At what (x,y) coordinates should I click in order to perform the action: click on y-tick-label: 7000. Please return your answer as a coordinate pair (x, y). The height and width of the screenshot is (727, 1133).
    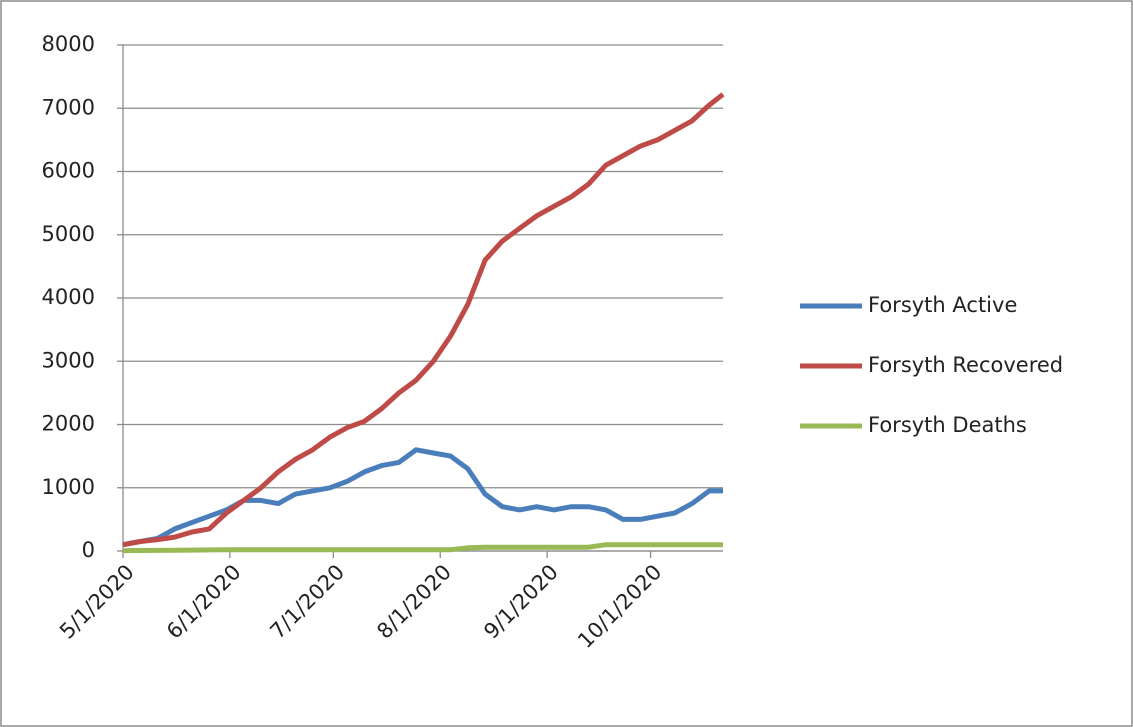
    Looking at the image, I should click on (68, 107).